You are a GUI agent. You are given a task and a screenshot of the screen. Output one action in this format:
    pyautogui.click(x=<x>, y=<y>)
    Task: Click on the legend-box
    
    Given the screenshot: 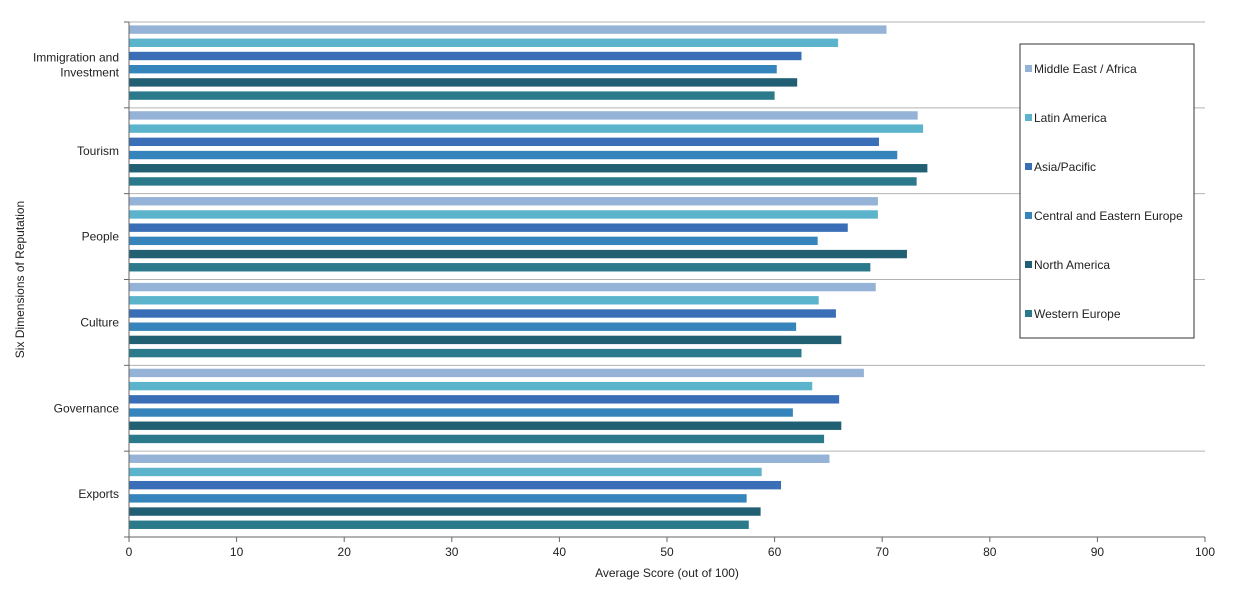 What is the action you would take?
    pyautogui.click(x=1107, y=191)
    